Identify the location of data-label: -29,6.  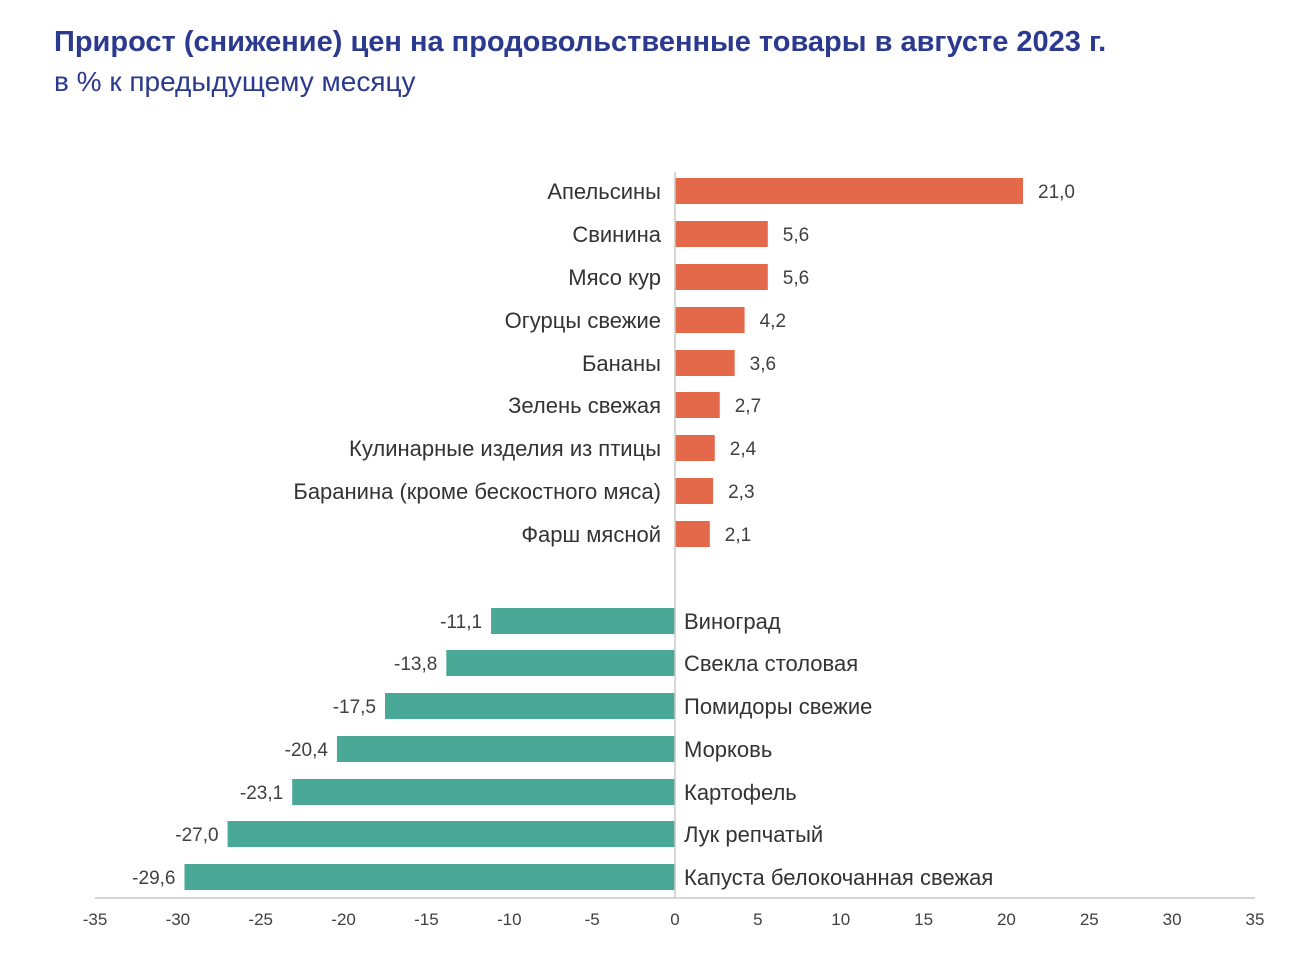
(153, 878).